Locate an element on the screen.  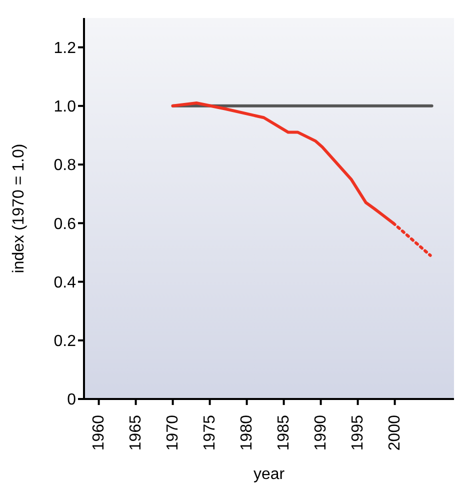
y-tick-label: 0.2 is located at coordinates (65, 341).